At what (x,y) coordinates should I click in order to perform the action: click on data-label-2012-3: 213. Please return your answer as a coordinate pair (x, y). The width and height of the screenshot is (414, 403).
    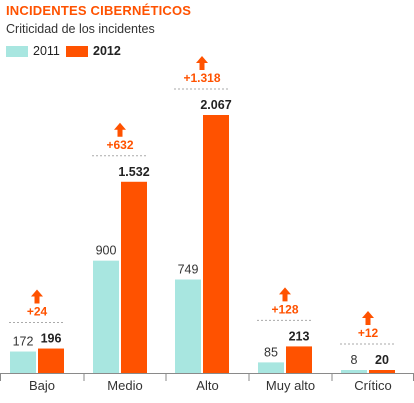
    Looking at the image, I should click on (299, 336).